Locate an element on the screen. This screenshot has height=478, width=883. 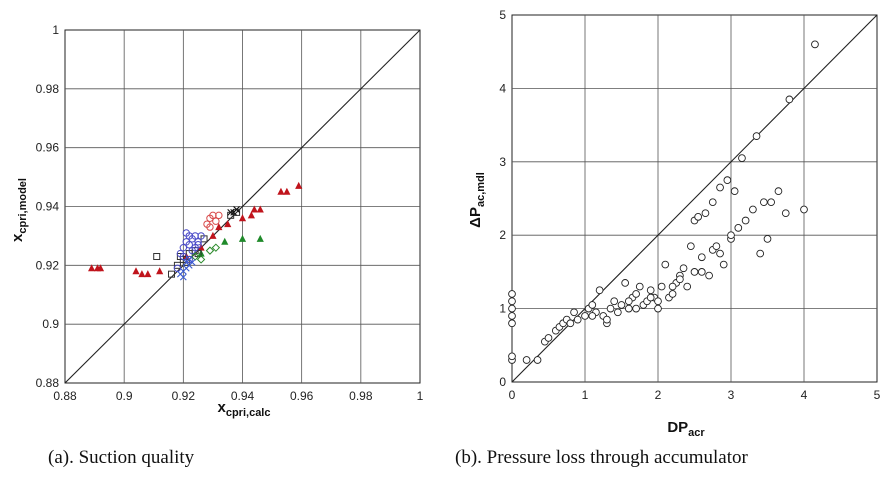
y-tick-label: 0.88 is located at coordinates (48, 383).